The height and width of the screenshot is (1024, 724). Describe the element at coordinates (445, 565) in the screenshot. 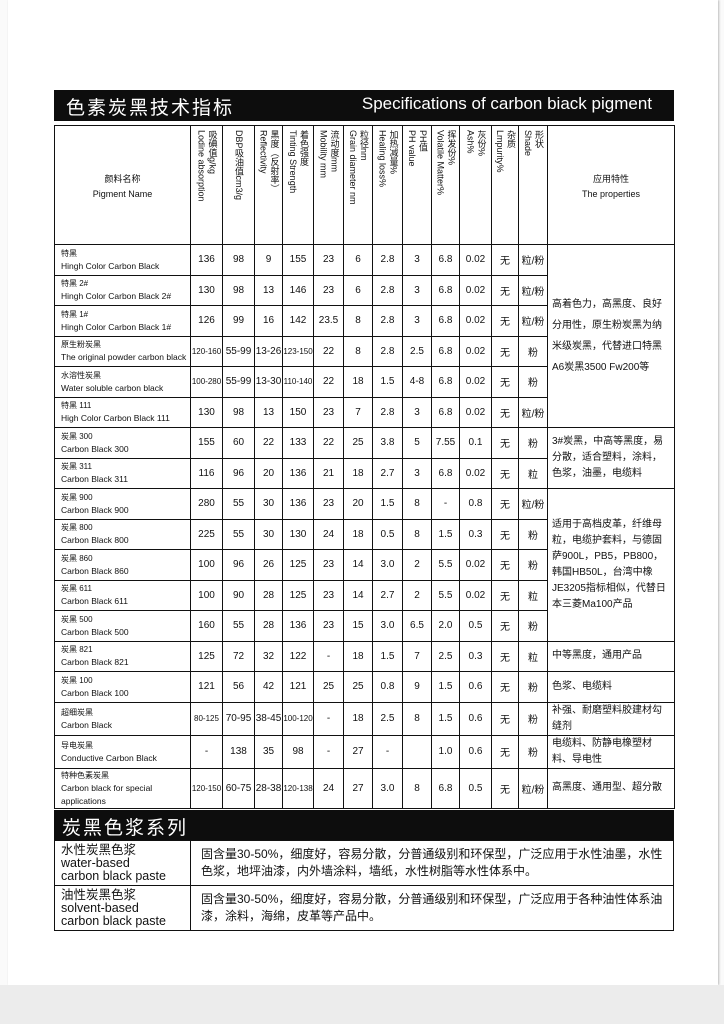

I see `table-cell: 5.5` at that location.